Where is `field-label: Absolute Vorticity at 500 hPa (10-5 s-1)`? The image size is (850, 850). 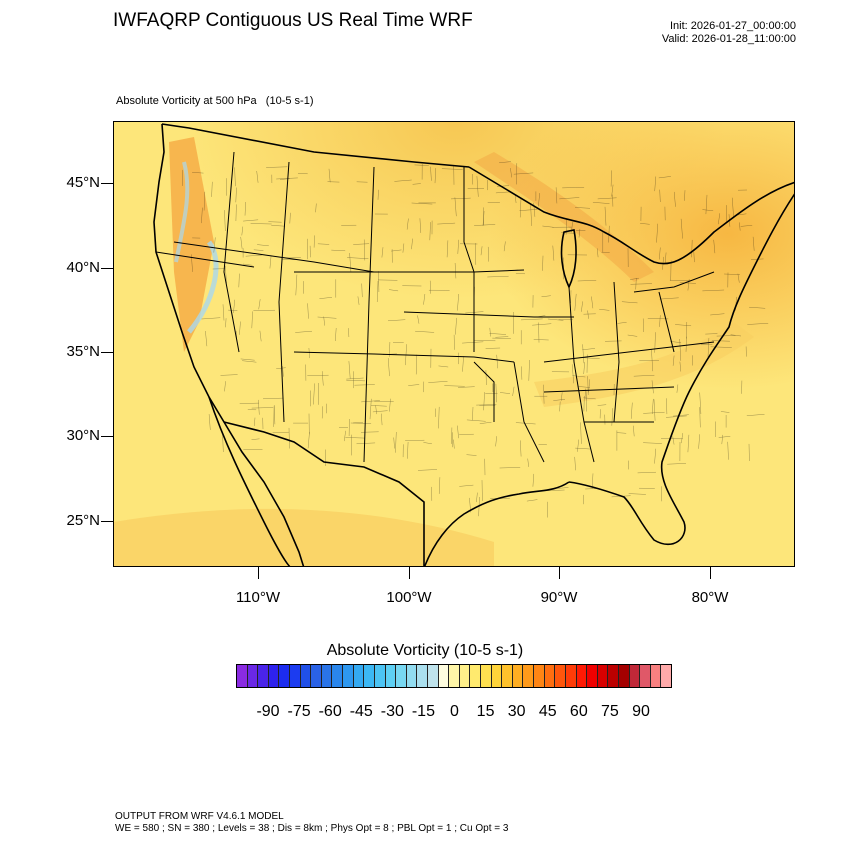 field-label: Absolute Vorticity at 500 hPa (10-5 s-1) is located at coordinates (215, 101).